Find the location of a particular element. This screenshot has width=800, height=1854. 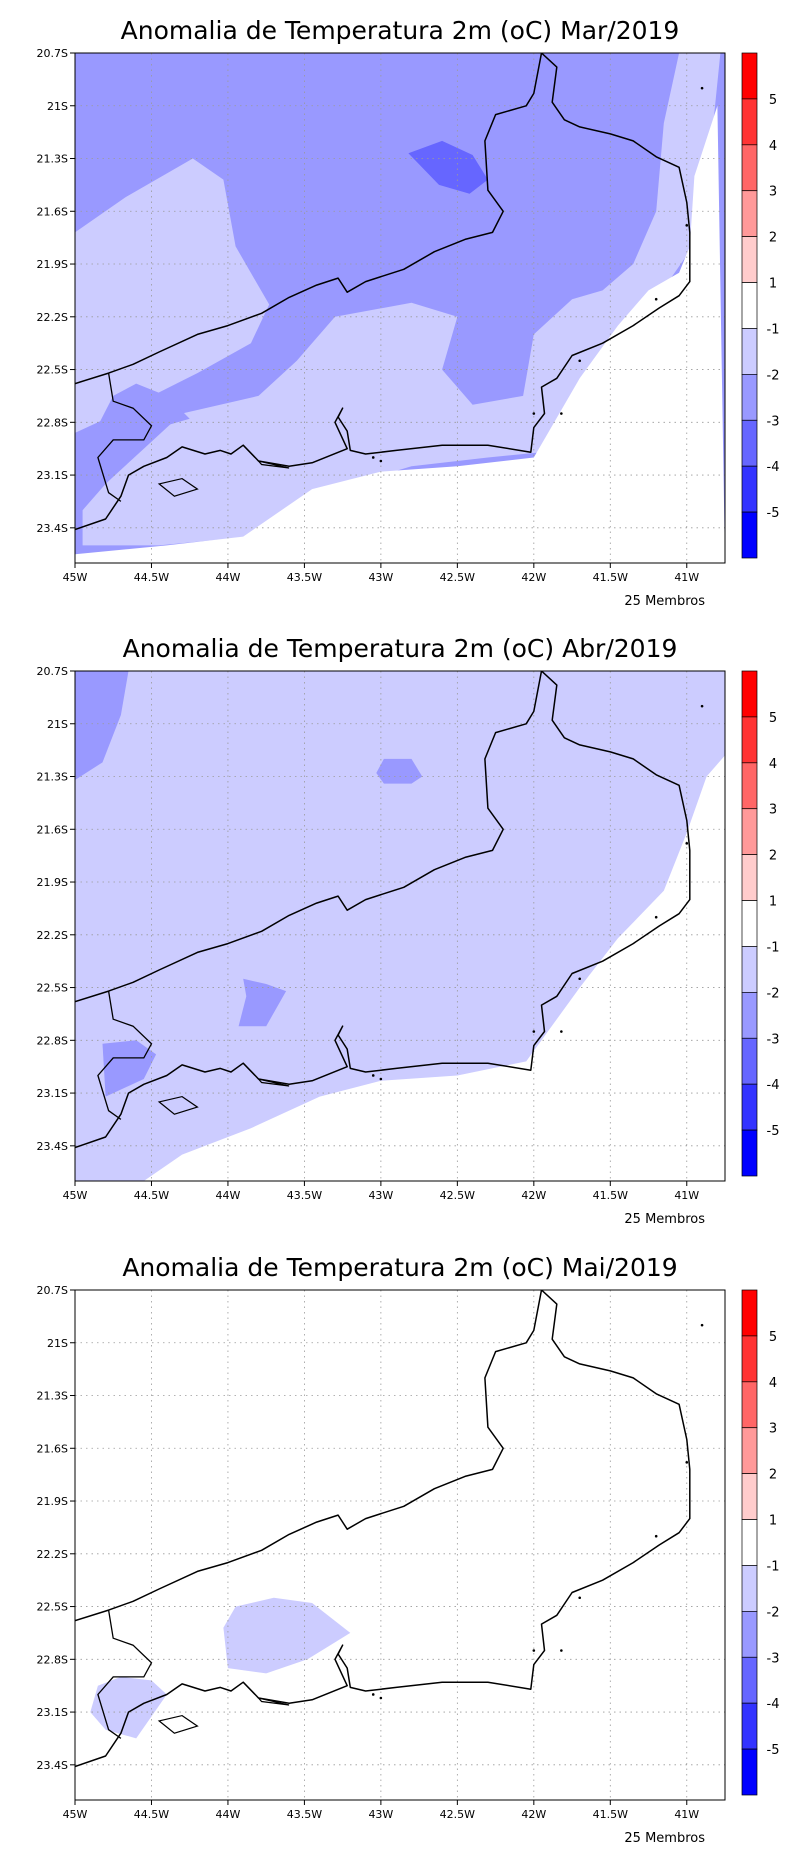

x-tick-label: 42.5W is located at coordinates (457, 1814).